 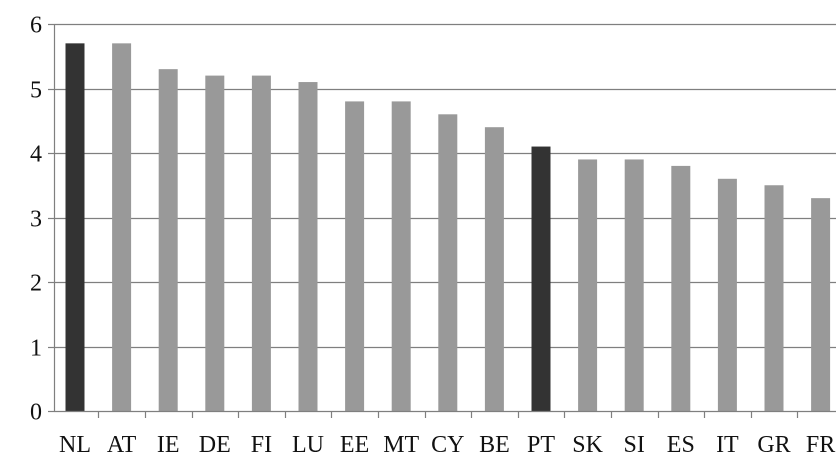 What do you see at coordinates (308, 445) in the screenshot?
I see `x-tick-label-lu: LU` at bounding box center [308, 445].